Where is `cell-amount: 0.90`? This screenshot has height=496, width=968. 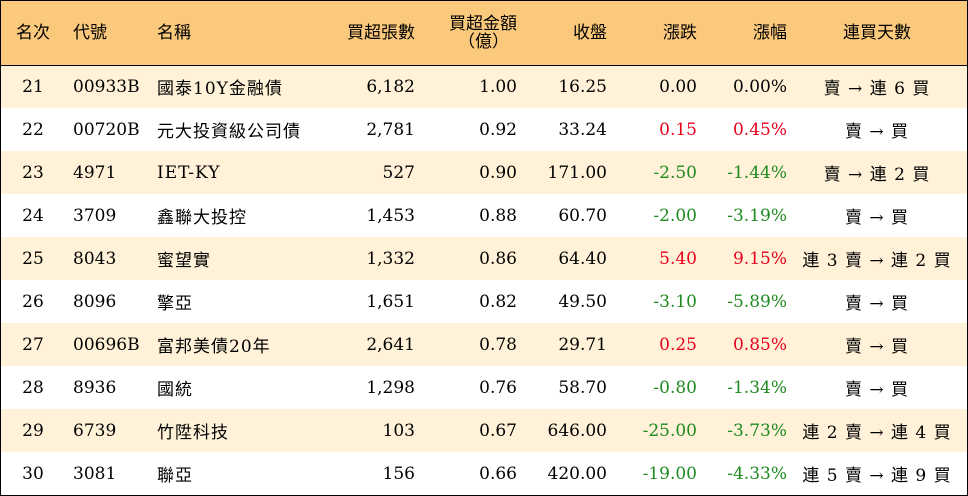 cell-amount: 0.90 is located at coordinates (498, 172).